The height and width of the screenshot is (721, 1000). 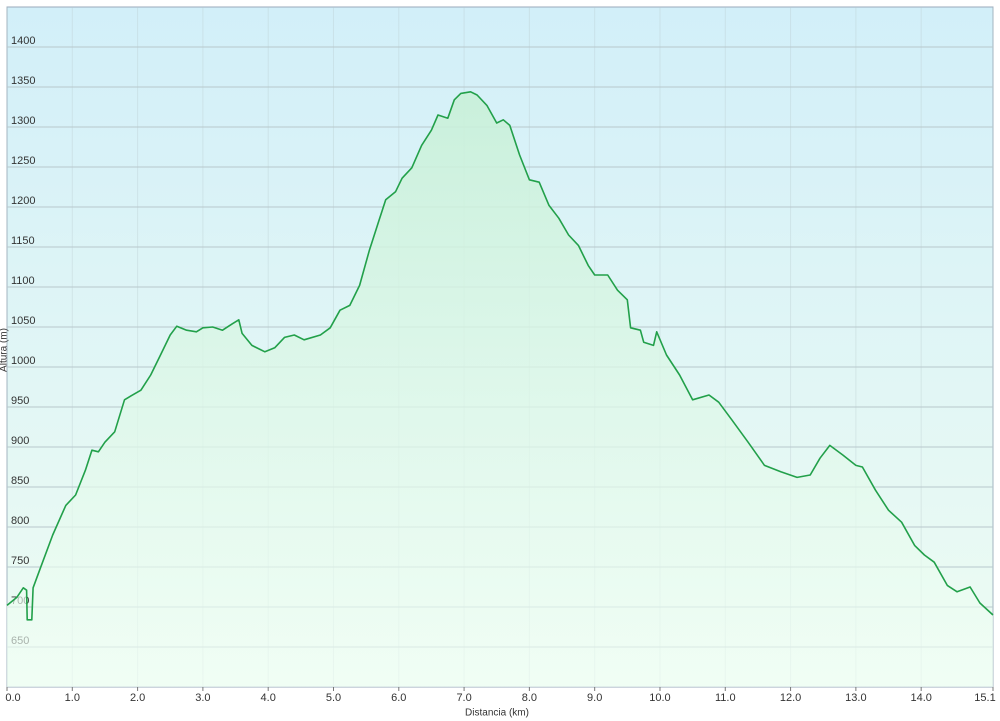 I want to click on y-tick-label: 1250, so click(x=23, y=161).